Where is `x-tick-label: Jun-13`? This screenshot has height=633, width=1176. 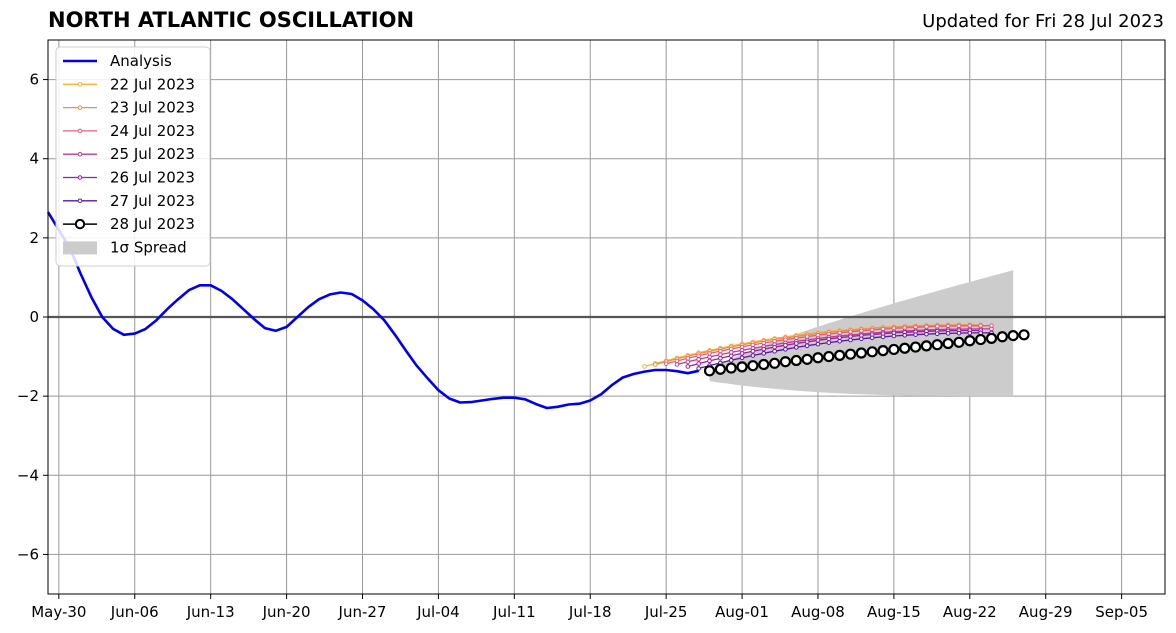 x-tick-label: Jun-13 is located at coordinates (210, 612).